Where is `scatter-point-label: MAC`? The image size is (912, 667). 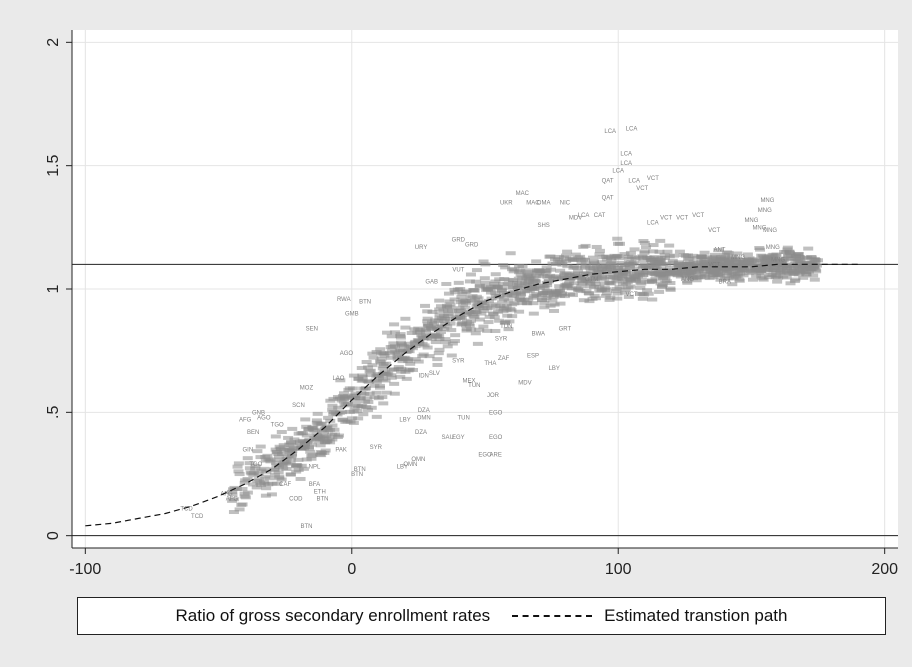 scatter-point-label: MAC is located at coordinates (523, 194).